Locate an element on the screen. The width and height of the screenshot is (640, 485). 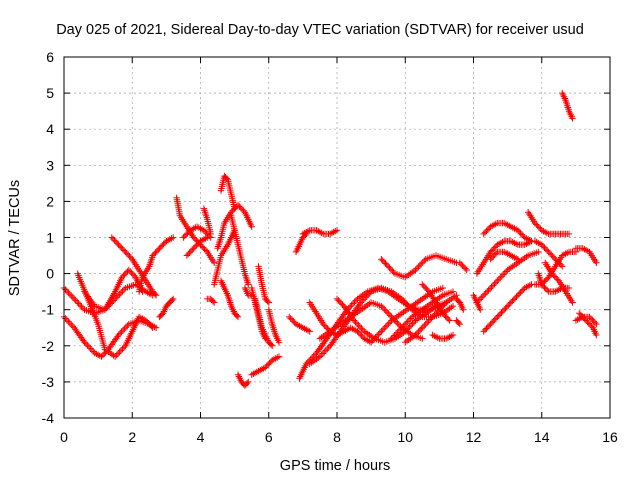
y-tick-label: 5 is located at coordinates (50, 93).